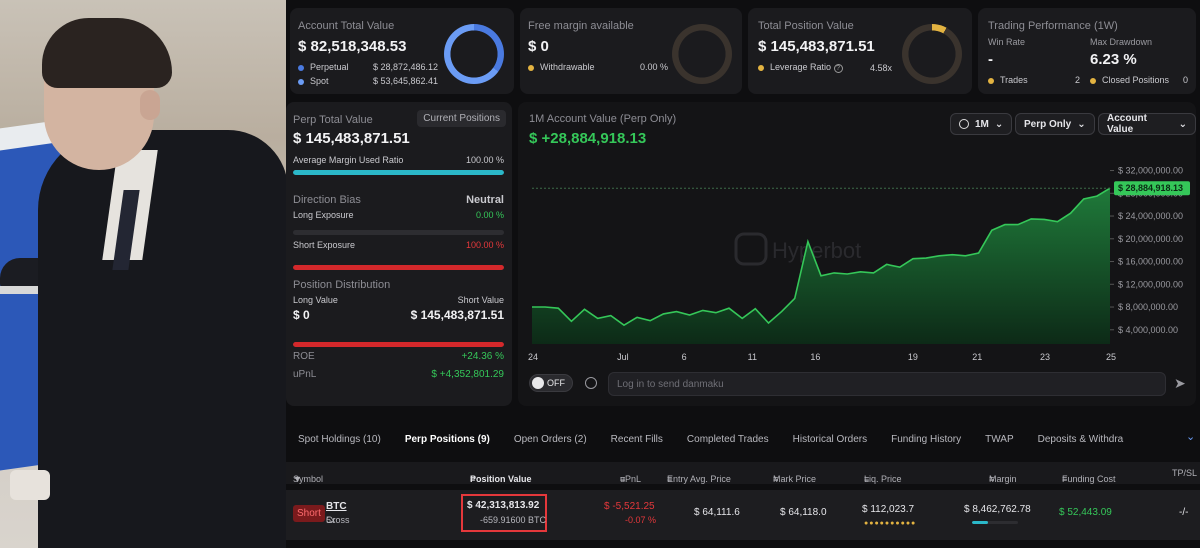  I want to click on perp-dot, so click(301, 67).